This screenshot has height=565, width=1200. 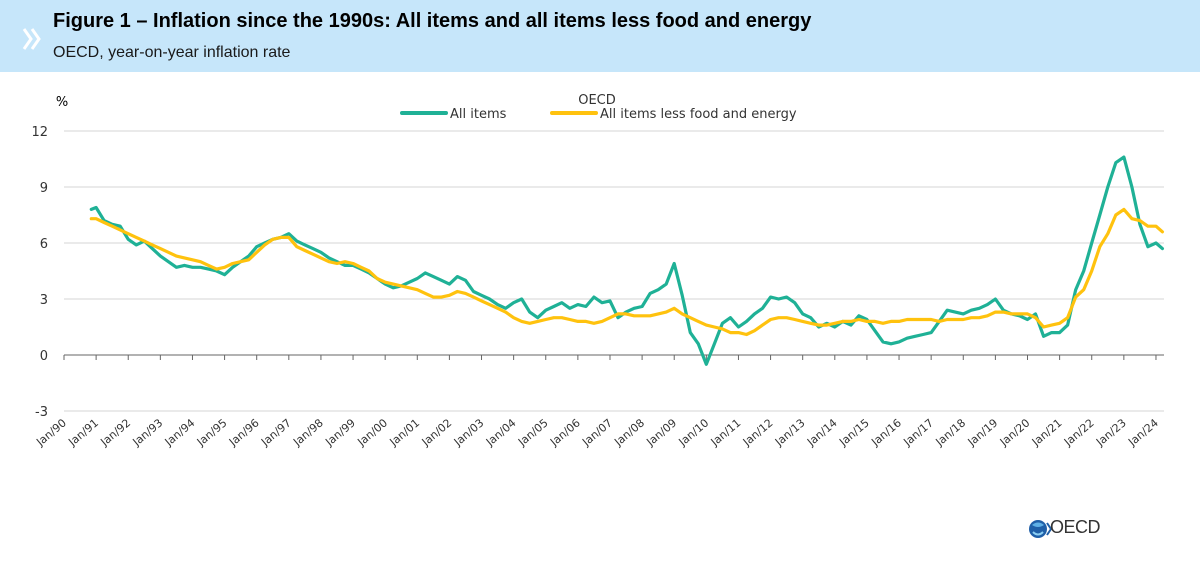 What do you see at coordinates (31, 39) in the screenshot?
I see `chevron-right-icon` at bounding box center [31, 39].